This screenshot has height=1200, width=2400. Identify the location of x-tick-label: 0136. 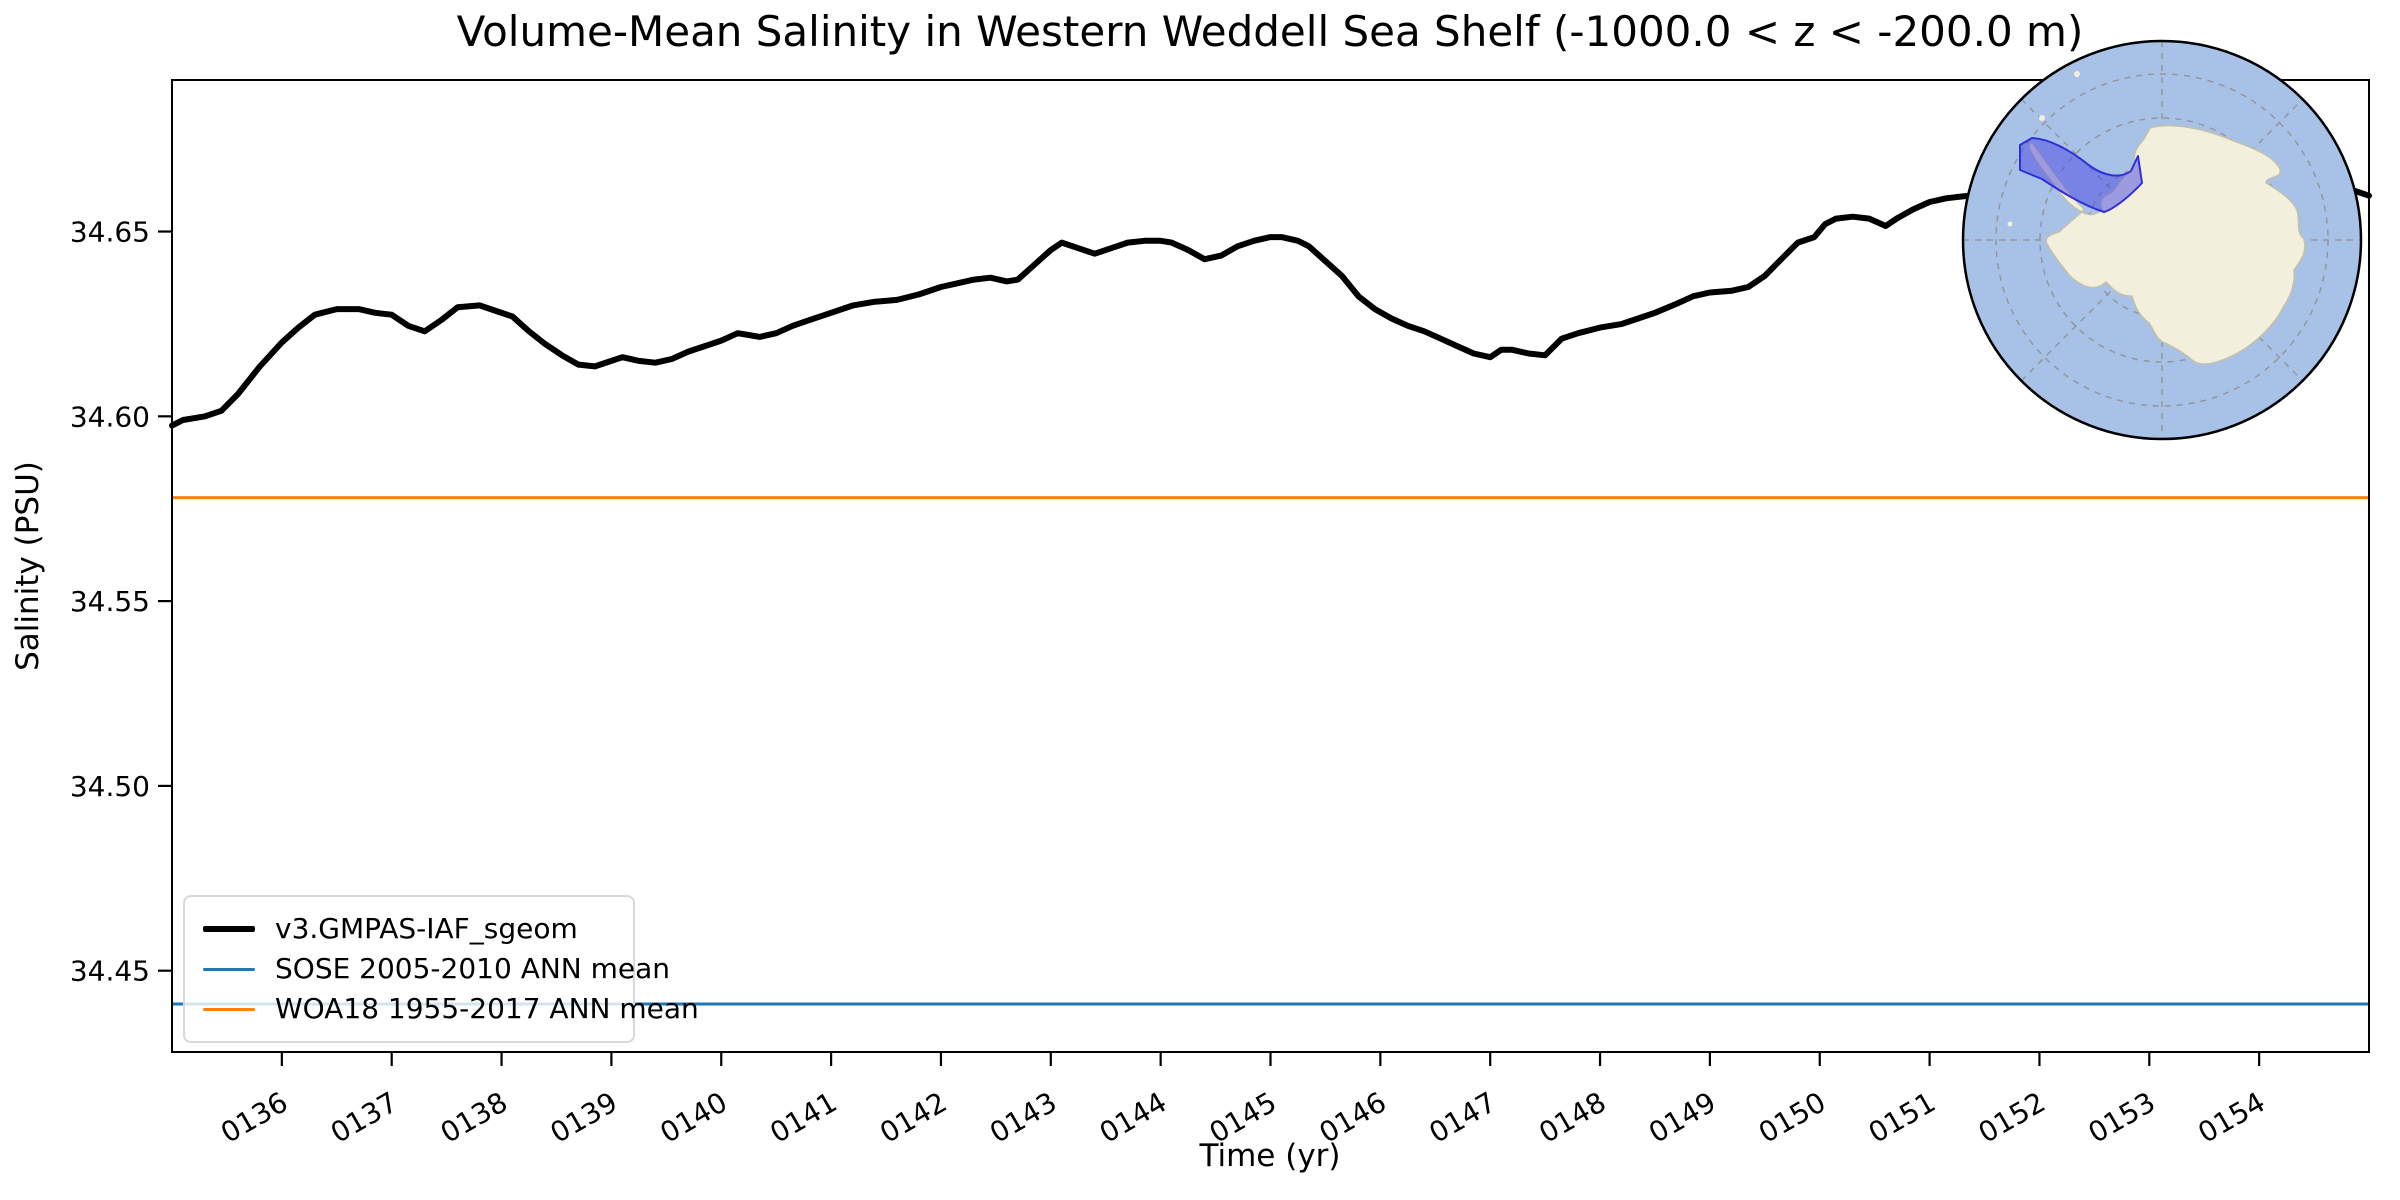
(254, 1117).